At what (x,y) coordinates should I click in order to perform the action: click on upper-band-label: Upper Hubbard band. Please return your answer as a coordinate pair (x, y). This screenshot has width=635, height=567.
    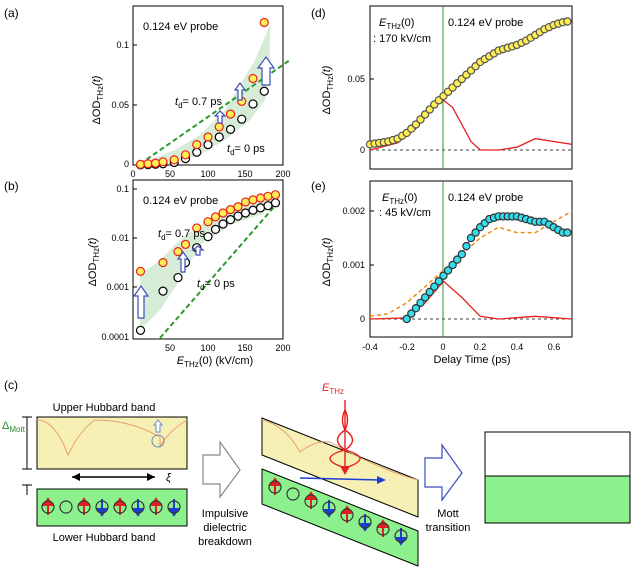
    Looking at the image, I should click on (104, 408).